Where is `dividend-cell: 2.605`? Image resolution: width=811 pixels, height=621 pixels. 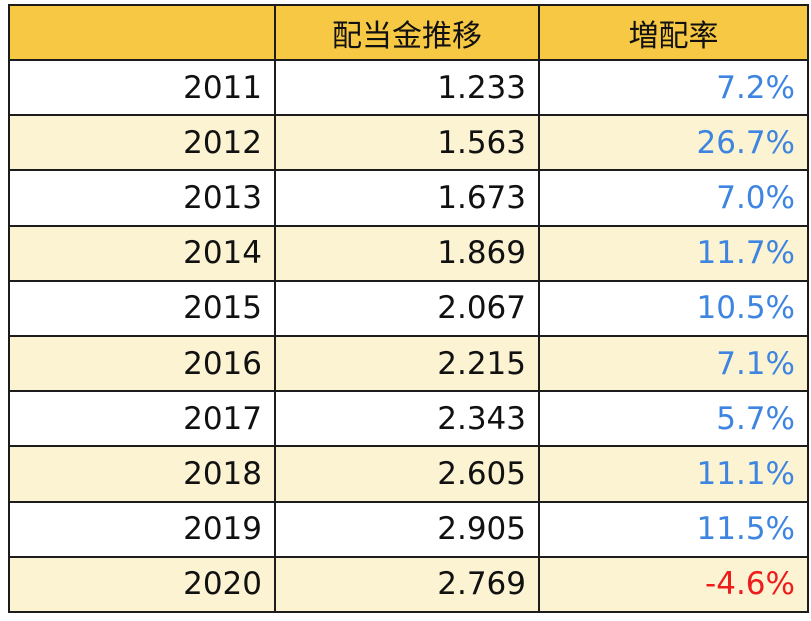
dividend-cell: 2.605 is located at coordinates (407, 474).